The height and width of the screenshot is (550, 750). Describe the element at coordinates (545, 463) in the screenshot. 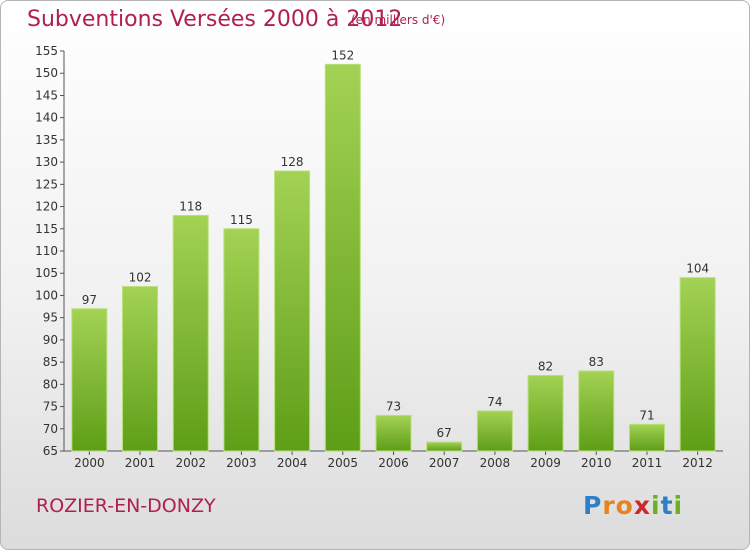

I see `x-tick-label: 2009` at that location.